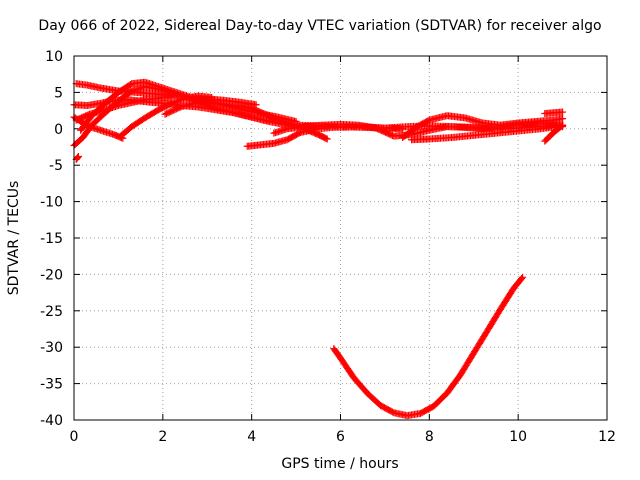  I want to click on y-tick-label: -5, so click(56, 166).